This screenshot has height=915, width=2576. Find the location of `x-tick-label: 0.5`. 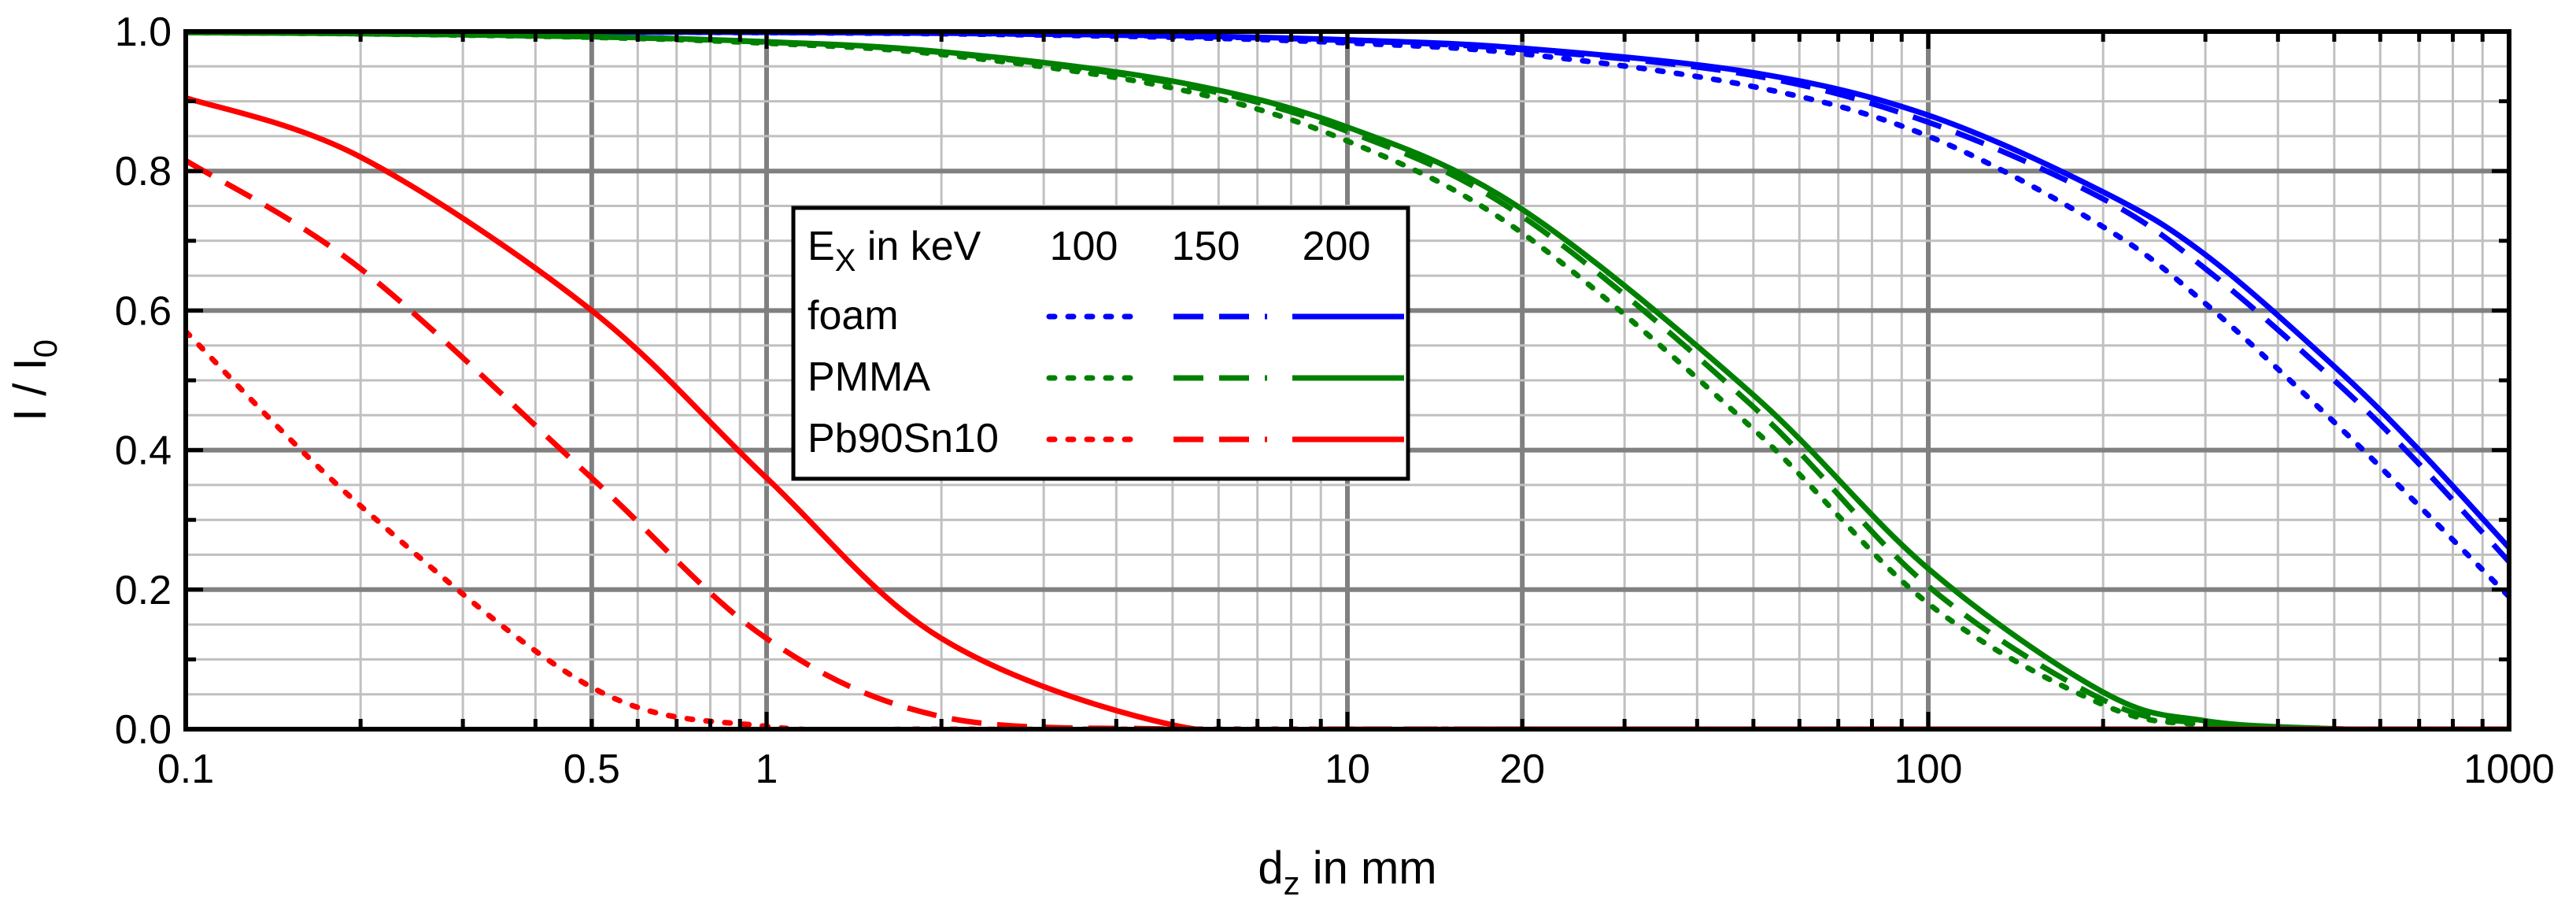

x-tick-label: 0.5 is located at coordinates (592, 769).